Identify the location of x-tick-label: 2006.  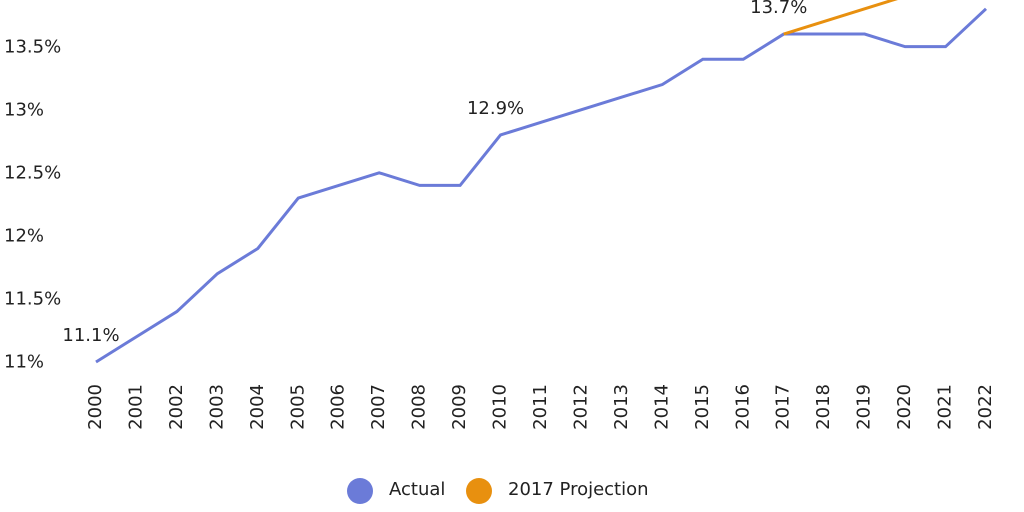
(338, 407).